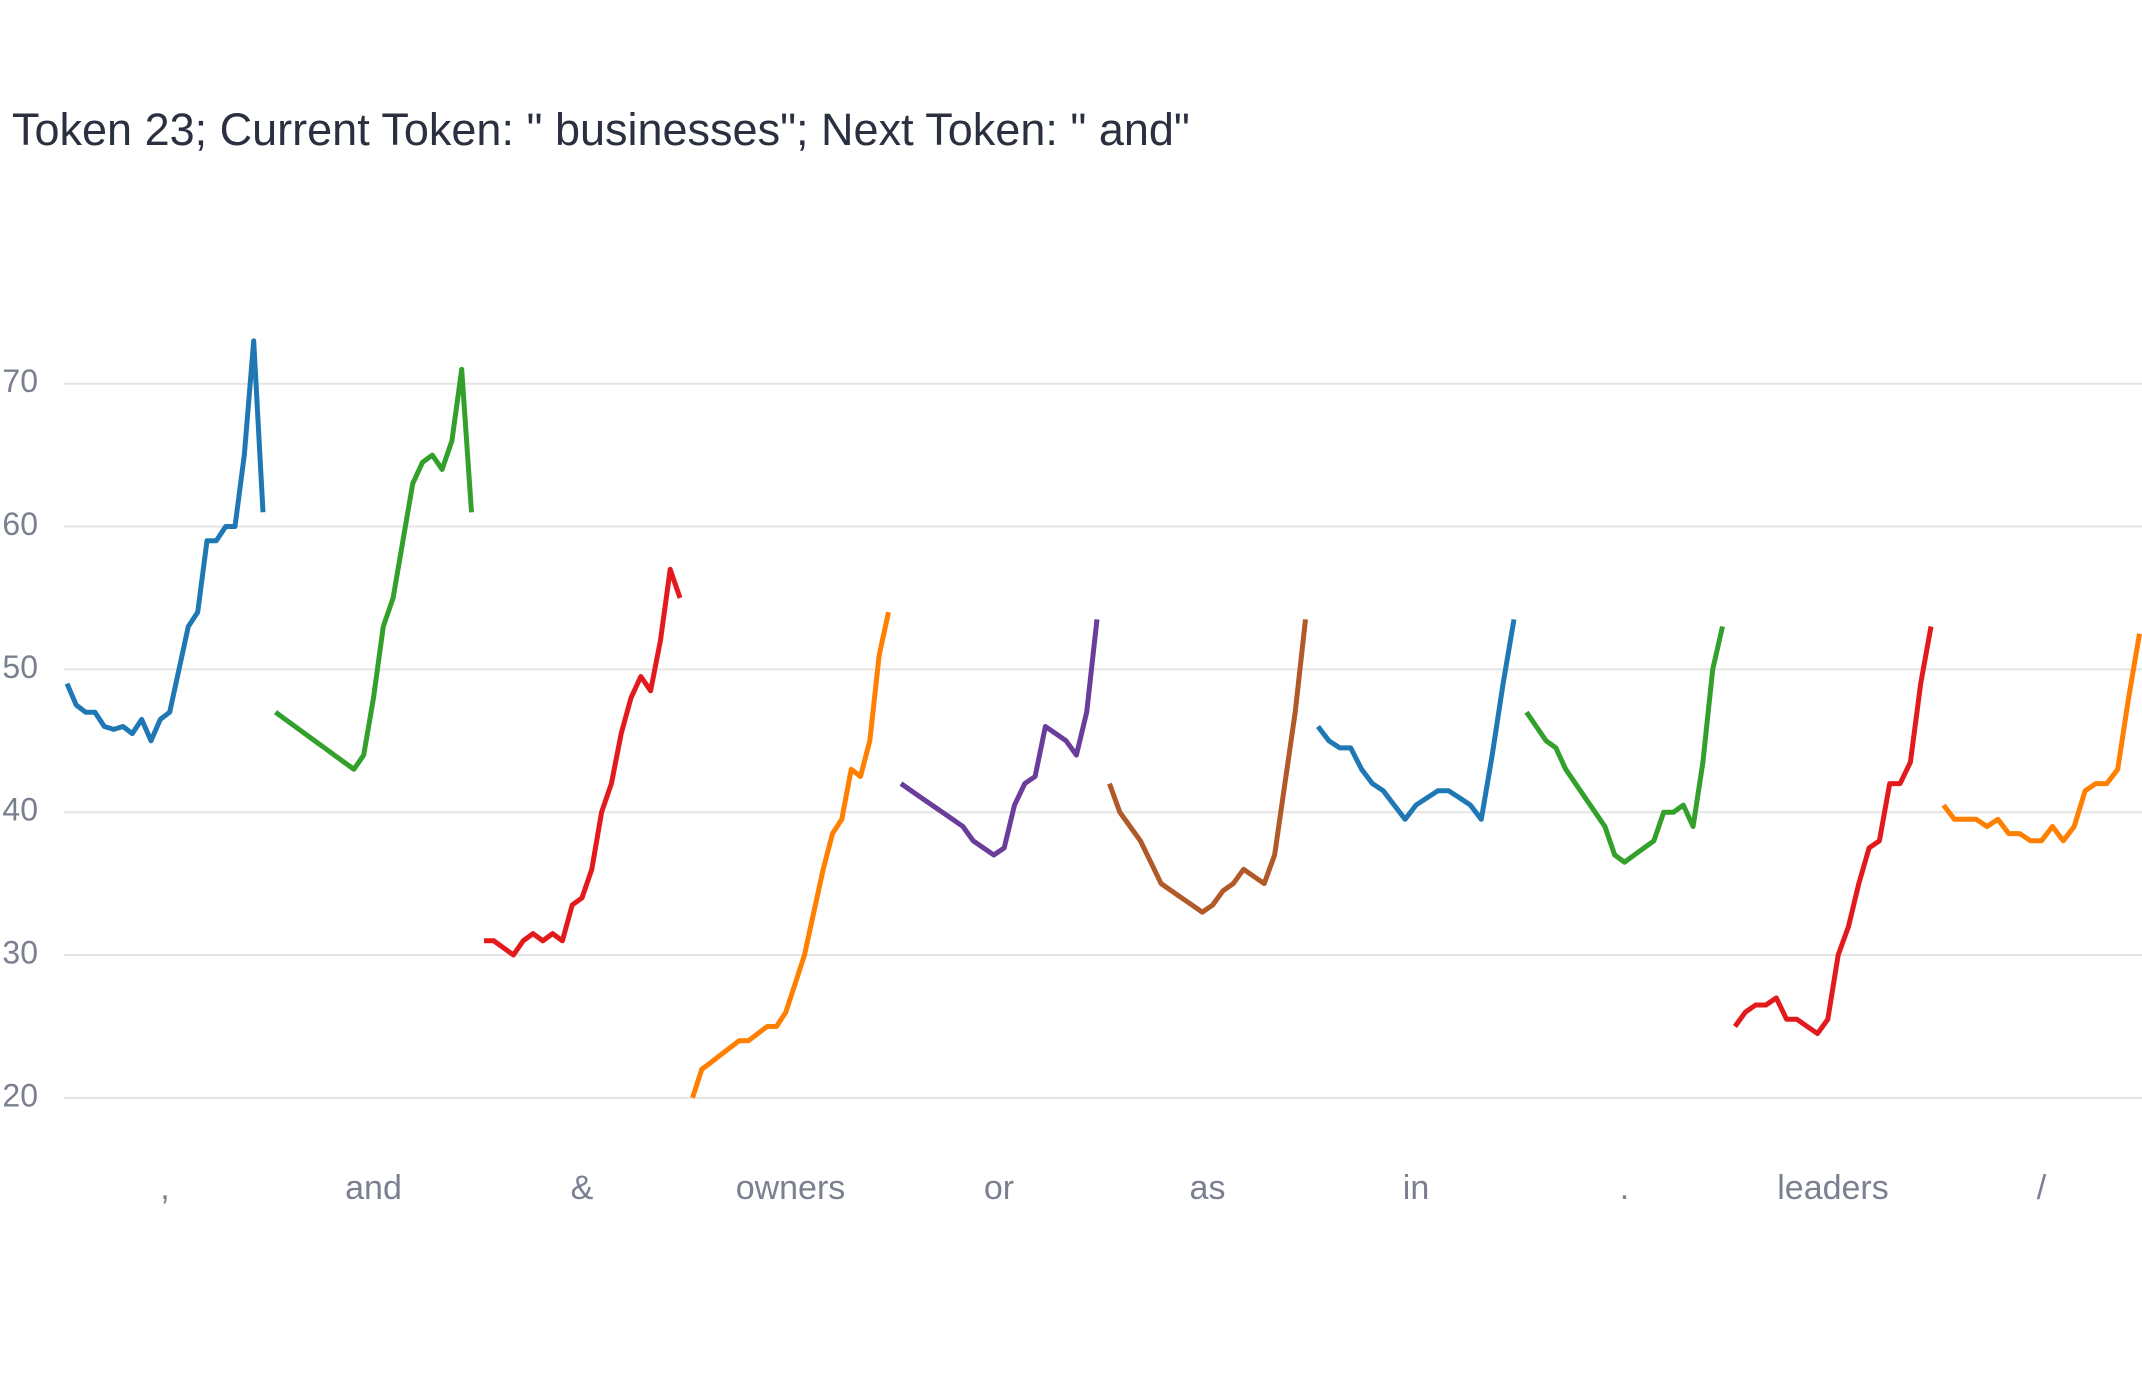 The height and width of the screenshot is (1385, 2142). Describe the element at coordinates (999, 1188) in the screenshot. I see `x-tick-label: or` at that location.